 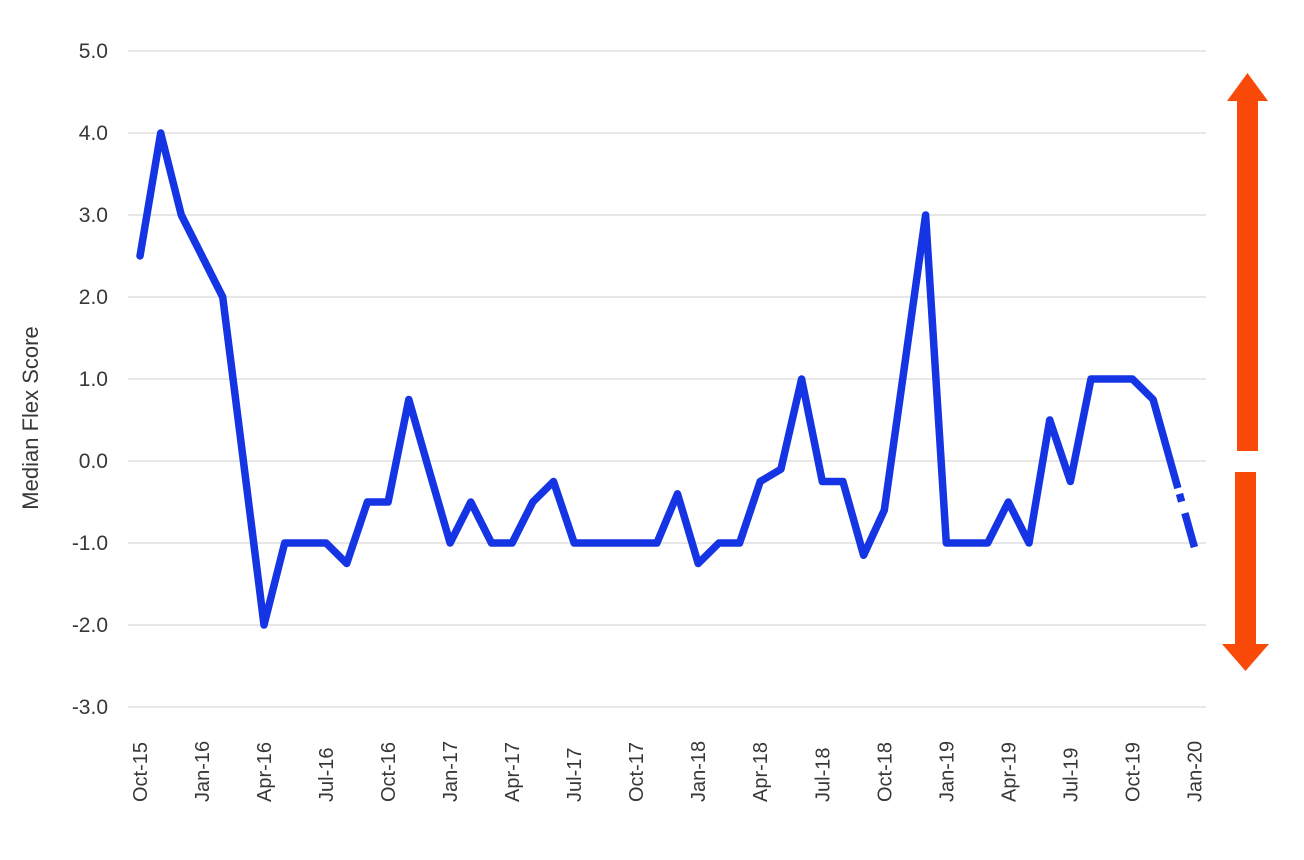 What do you see at coordinates (1245, 558) in the screenshot?
I see `down-arrow-shaft` at bounding box center [1245, 558].